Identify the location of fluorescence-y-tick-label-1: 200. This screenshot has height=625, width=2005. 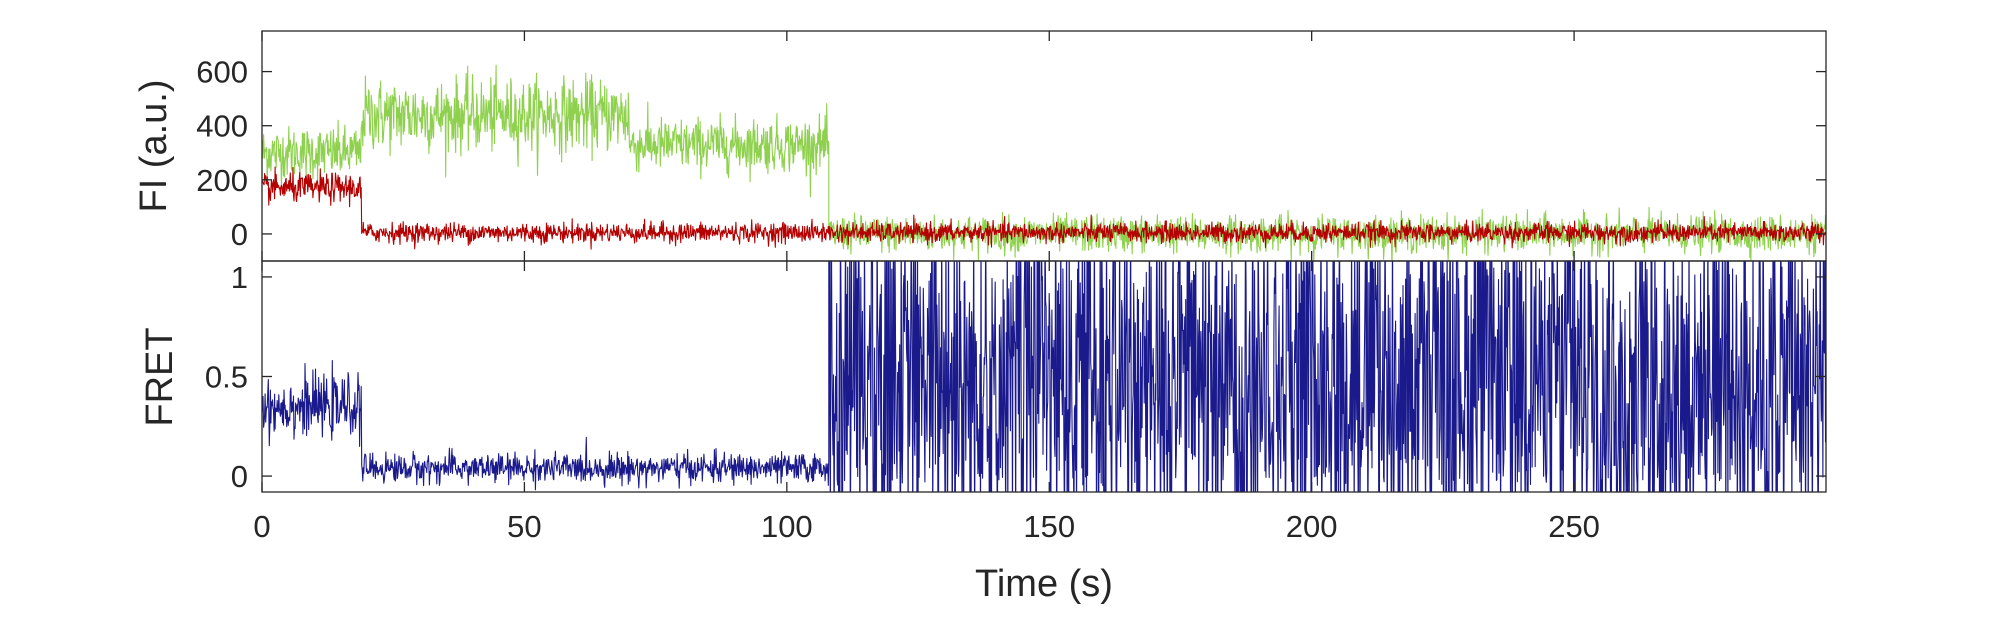
(222, 180).